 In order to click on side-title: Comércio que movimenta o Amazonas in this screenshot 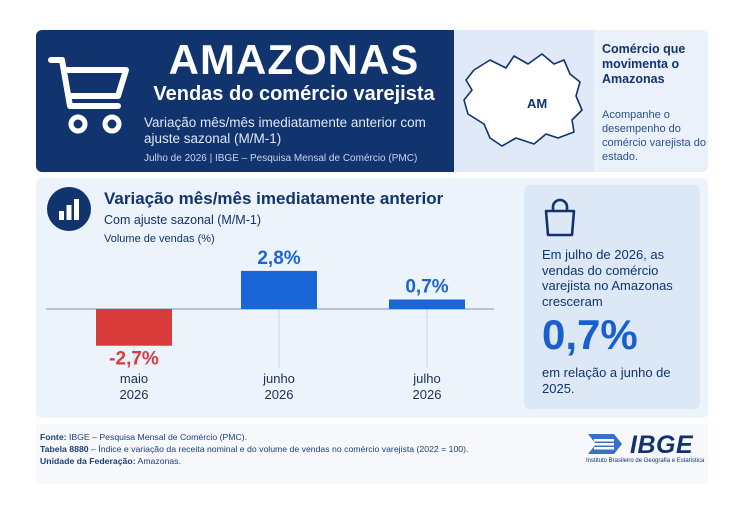, I will do `click(644, 64)`.